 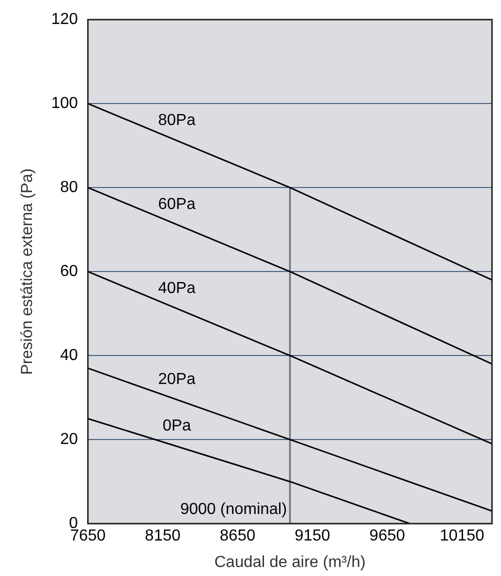 I want to click on y-tick-label: 80, so click(x=69, y=187).